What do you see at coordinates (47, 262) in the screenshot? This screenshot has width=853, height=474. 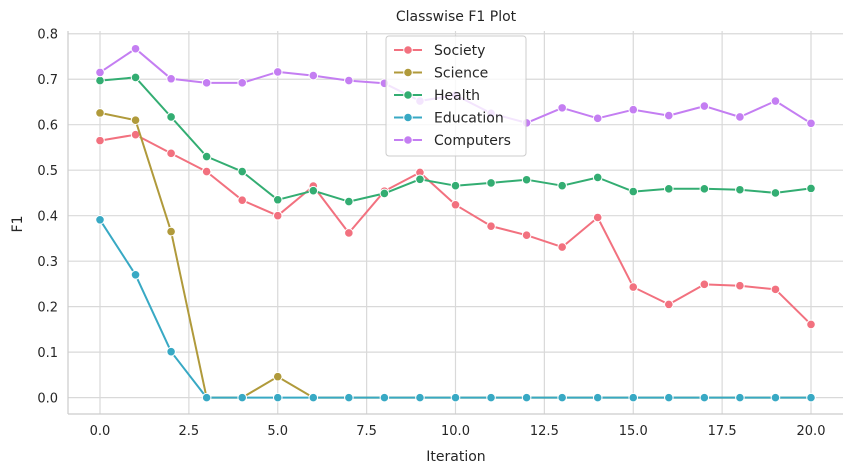 I see `y-tick-label: 0.3` at bounding box center [47, 262].